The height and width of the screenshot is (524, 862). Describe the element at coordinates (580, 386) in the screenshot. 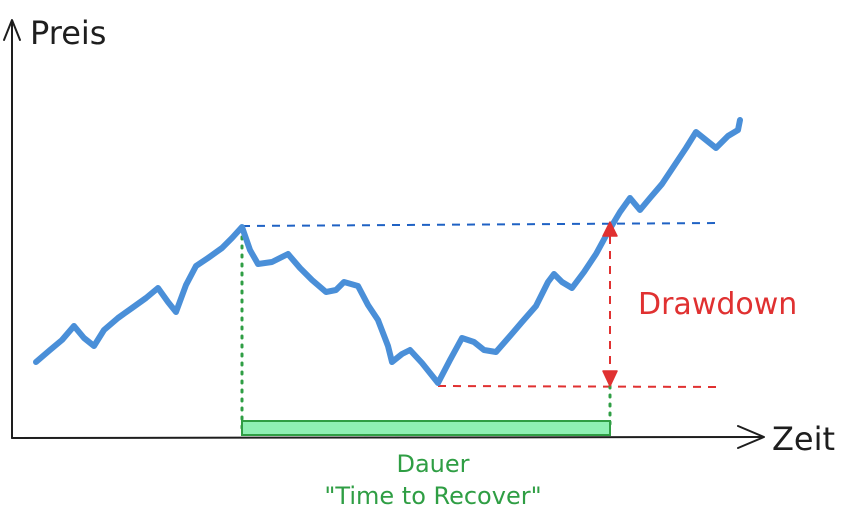

I see `trough-level-line` at that location.